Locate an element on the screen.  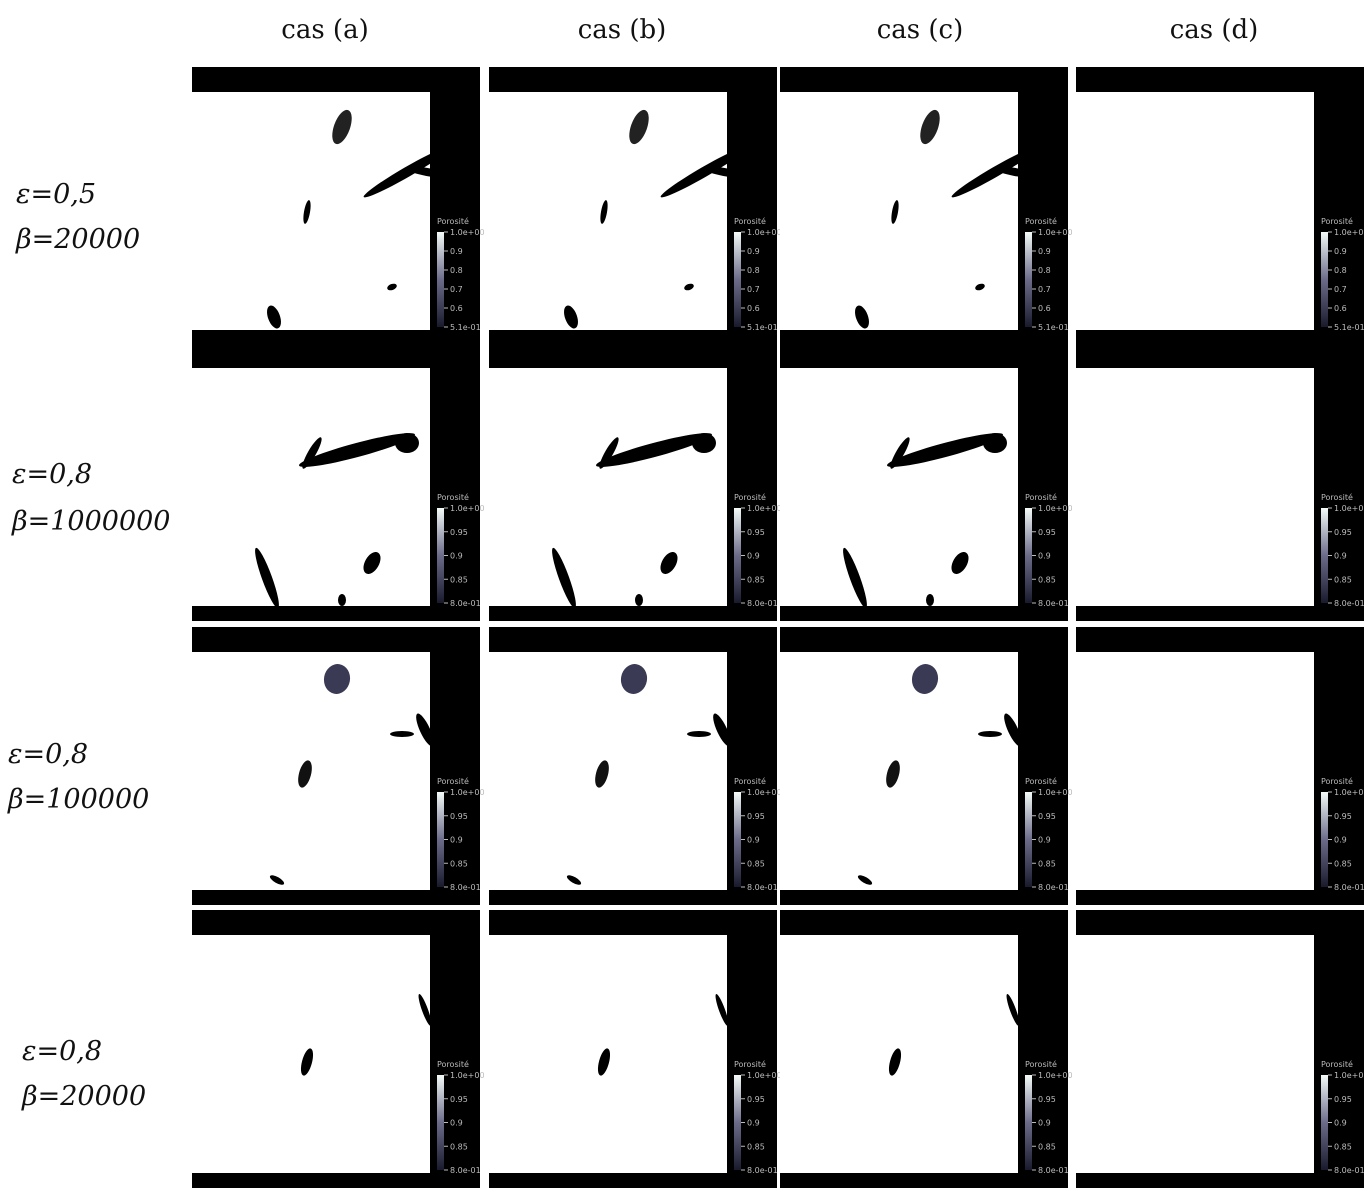
column-header: cas (c) is located at coordinates (920, 30).